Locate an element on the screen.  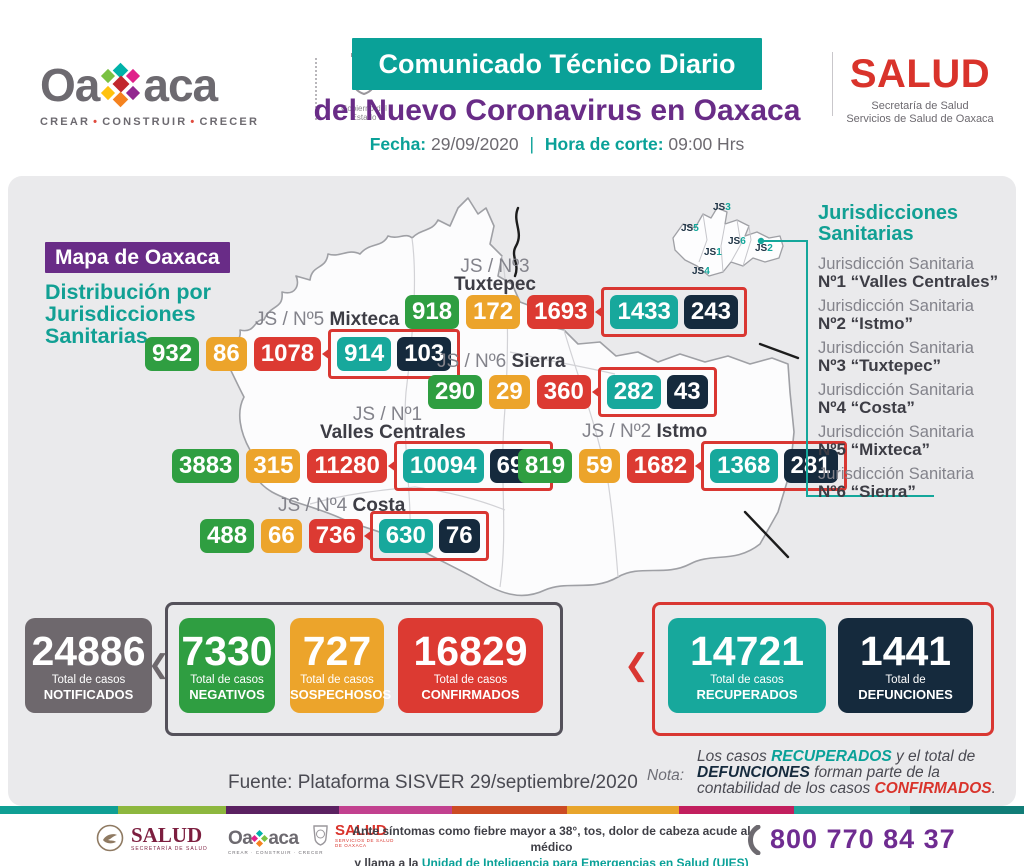
inset-label-js4: JS4 is located at coordinates (701, 271).